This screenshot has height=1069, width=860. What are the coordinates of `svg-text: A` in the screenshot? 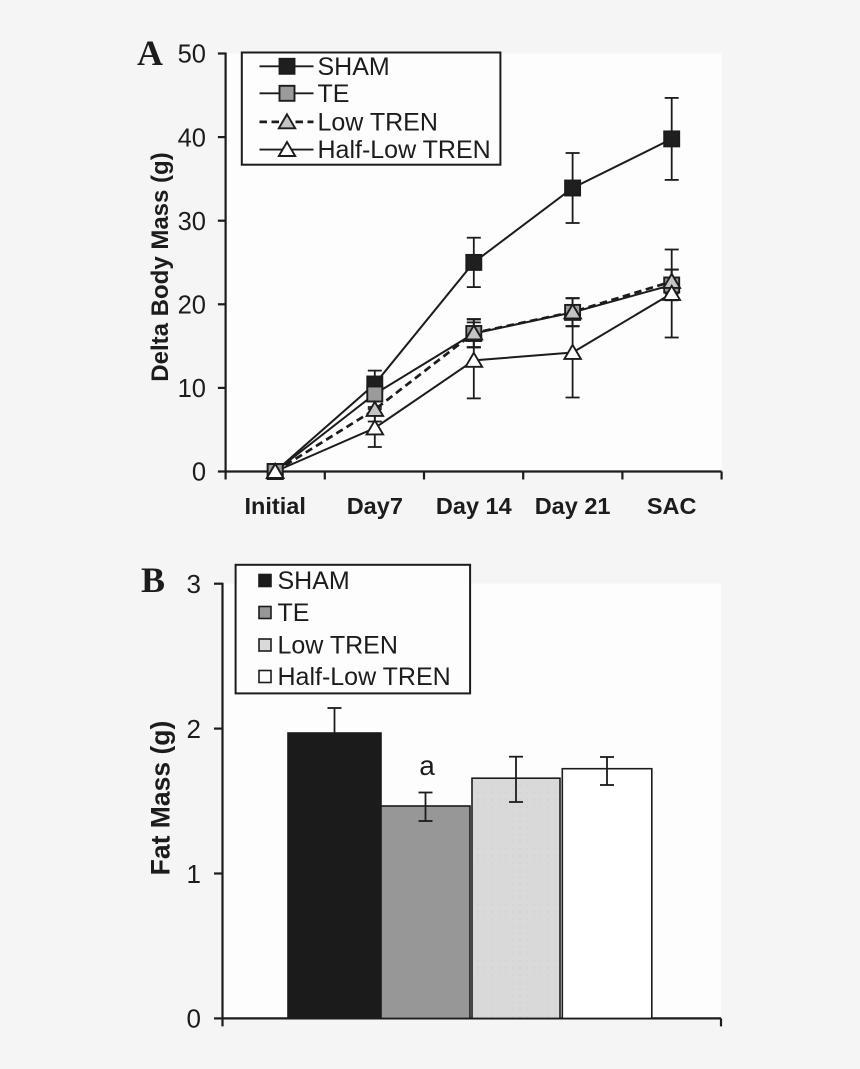 It's located at (150, 53).